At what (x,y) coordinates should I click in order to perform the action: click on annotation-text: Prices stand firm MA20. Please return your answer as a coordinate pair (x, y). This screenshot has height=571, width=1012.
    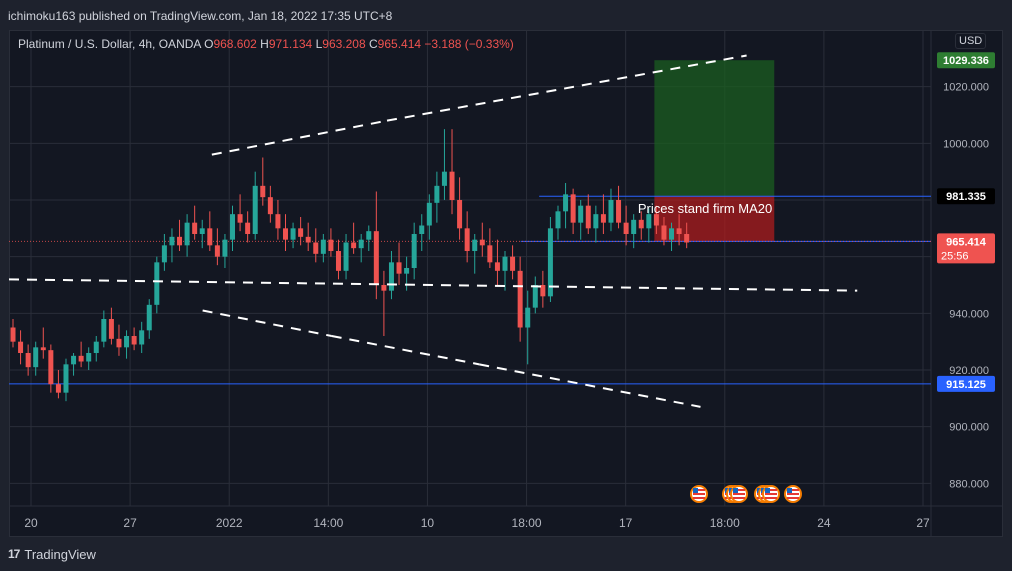
    Looking at the image, I should click on (705, 208).